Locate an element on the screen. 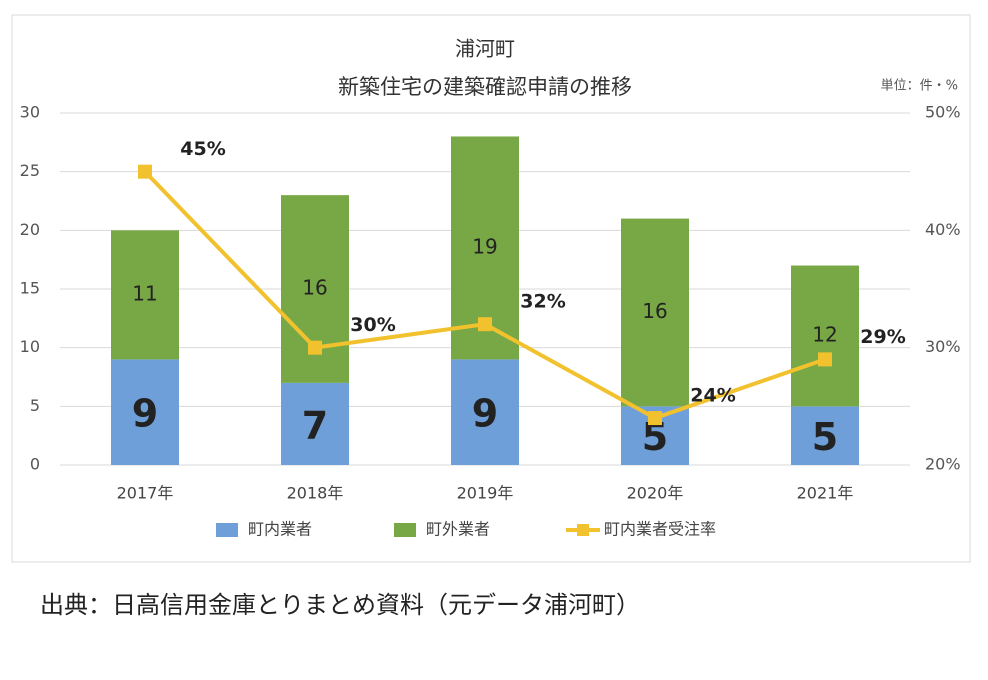  x-tick-label: 2019年 is located at coordinates (485, 493).